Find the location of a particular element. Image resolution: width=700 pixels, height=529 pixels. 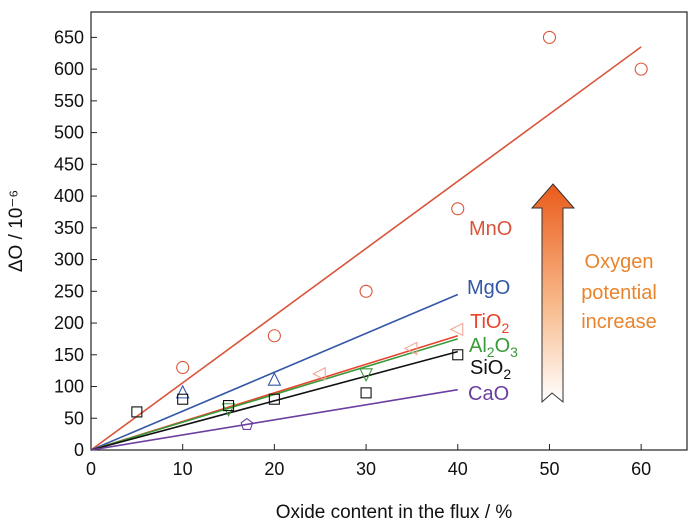

label-tio2-sub: 2 is located at coordinates (505, 328).